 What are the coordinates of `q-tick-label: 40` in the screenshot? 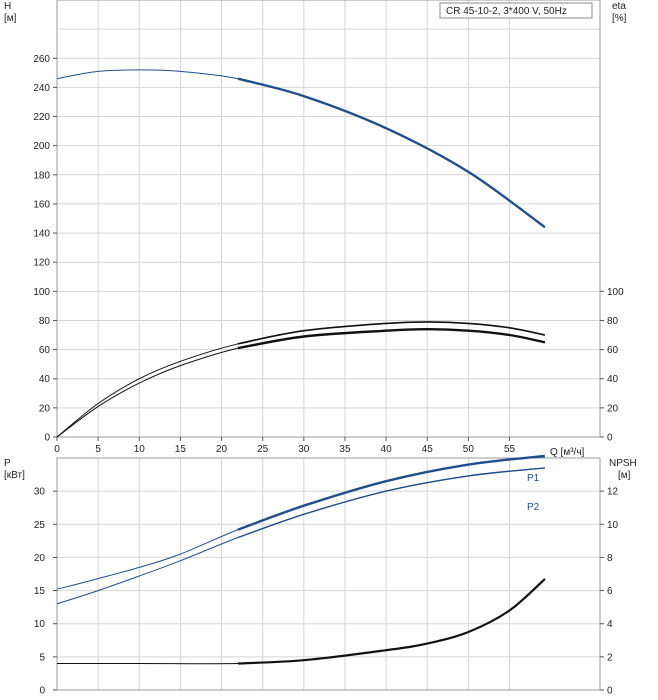 It's located at (387, 449).